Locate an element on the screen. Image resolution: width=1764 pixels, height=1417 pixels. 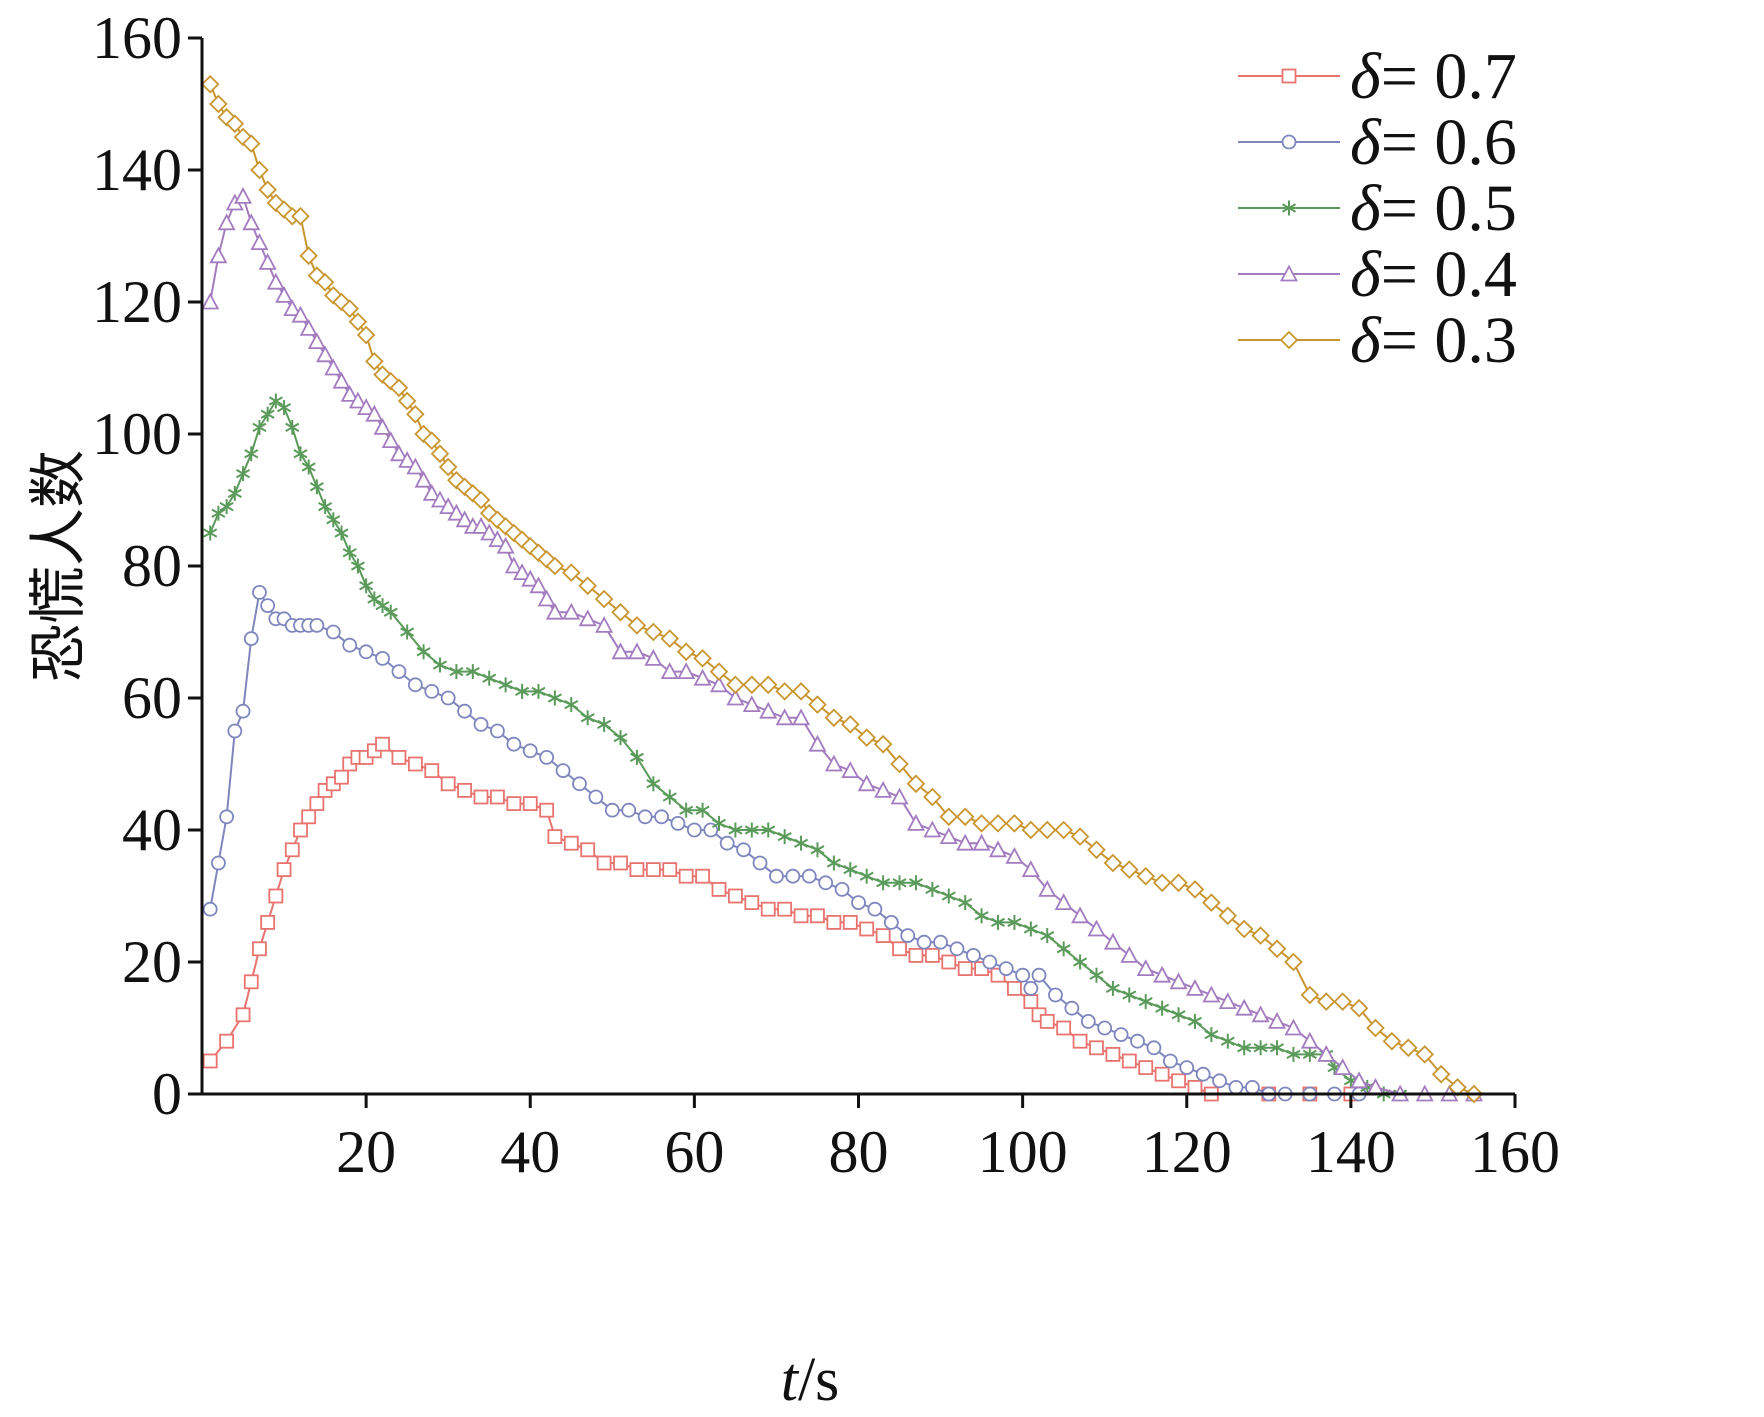
x-tick-label: 160 is located at coordinates (1515, 1152).